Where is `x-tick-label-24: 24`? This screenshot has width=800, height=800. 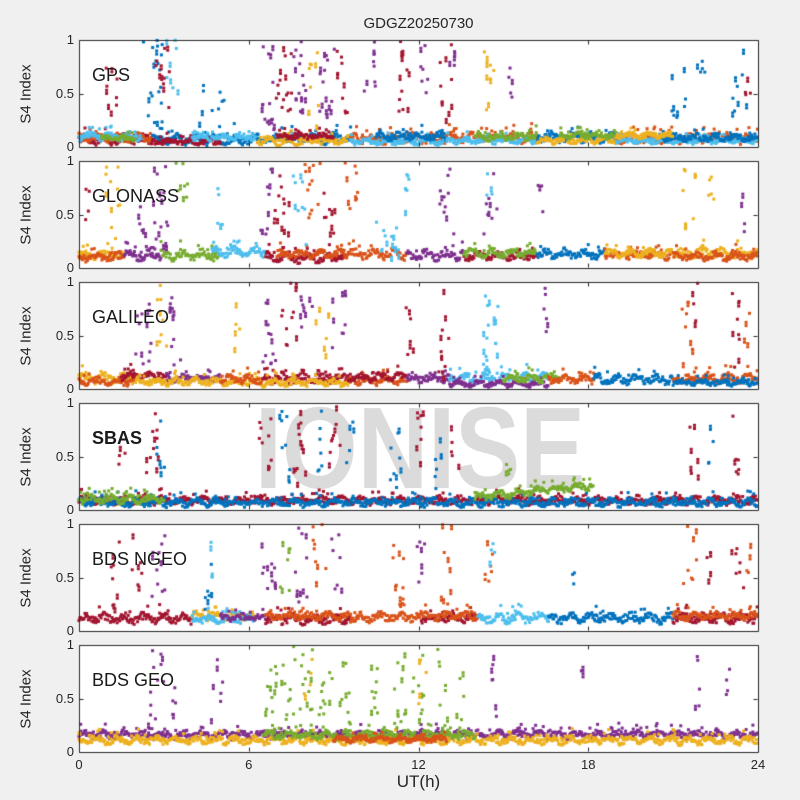
x-tick-label-24: 24 is located at coordinates (758, 764).